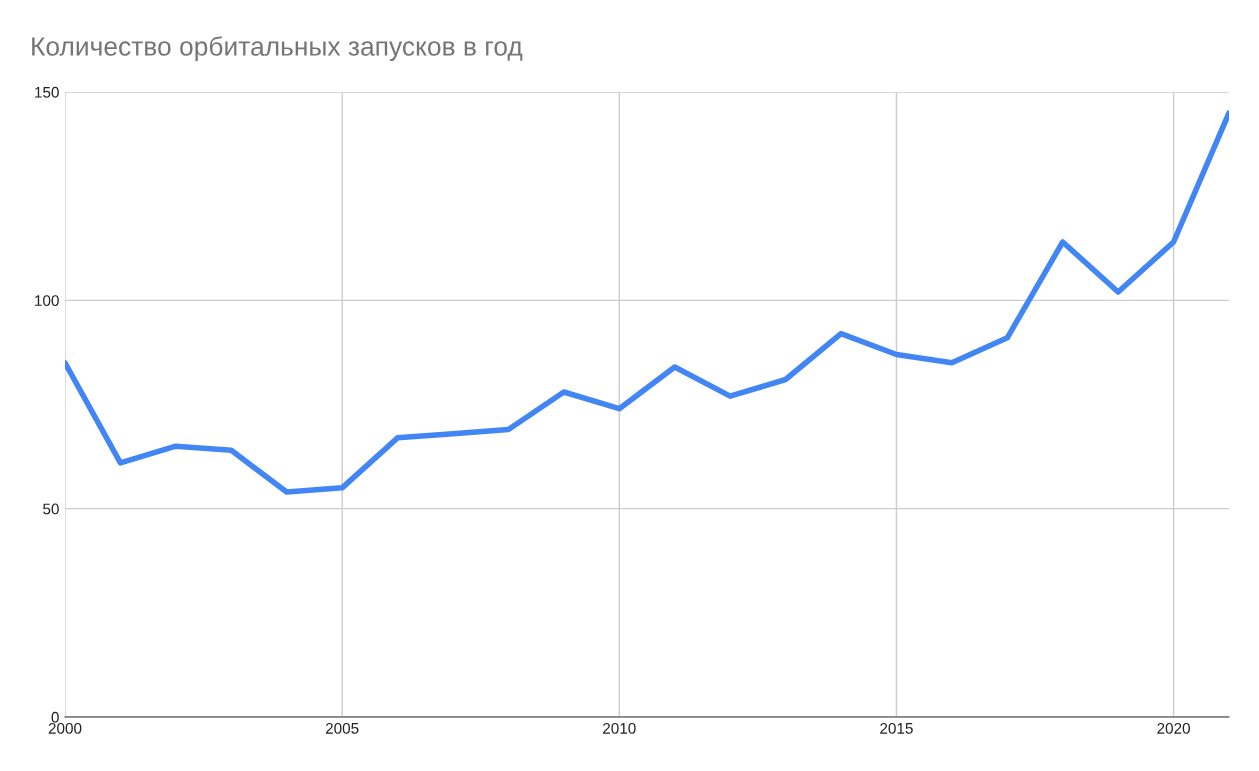  What do you see at coordinates (51, 509) in the screenshot?
I see `y-tick-label: 50` at bounding box center [51, 509].